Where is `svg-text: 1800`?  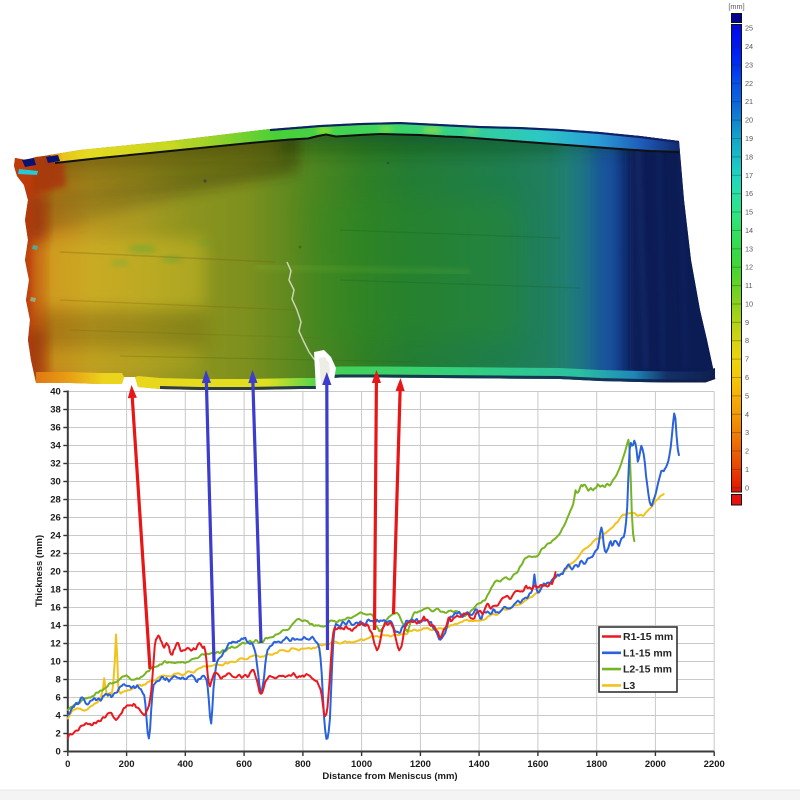
svg-text: 1800 is located at coordinates (596, 764).